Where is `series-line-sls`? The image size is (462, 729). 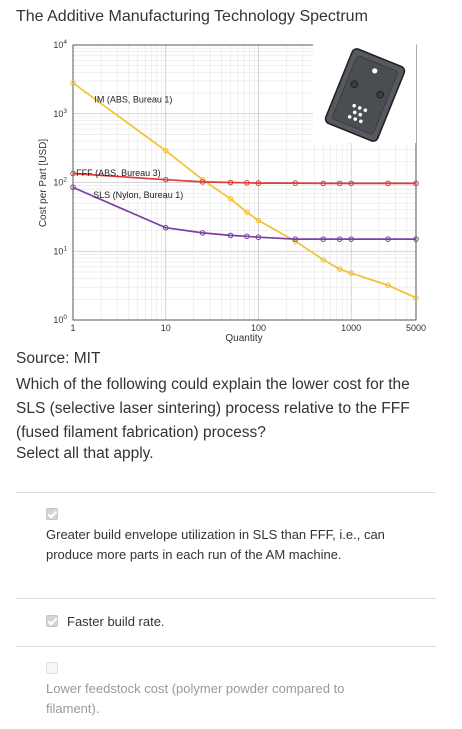
series-line-sls is located at coordinates (244, 213).